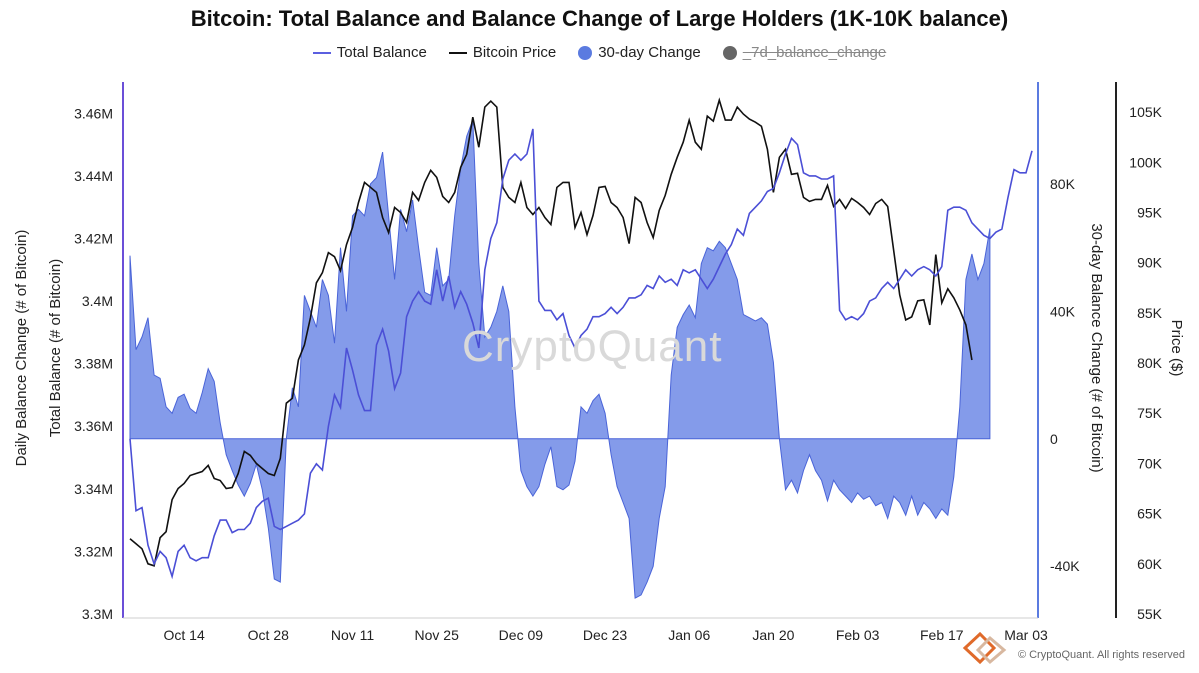 The width and height of the screenshot is (1199, 673). What do you see at coordinates (93, 489) in the screenshot?
I see `left-tick-label: 3.34M` at bounding box center [93, 489].